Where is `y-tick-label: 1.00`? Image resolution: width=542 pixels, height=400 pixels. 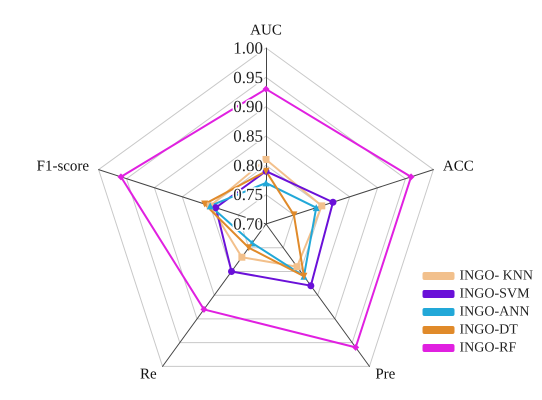 y-tick-label: 1.00 is located at coordinates (248, 48).